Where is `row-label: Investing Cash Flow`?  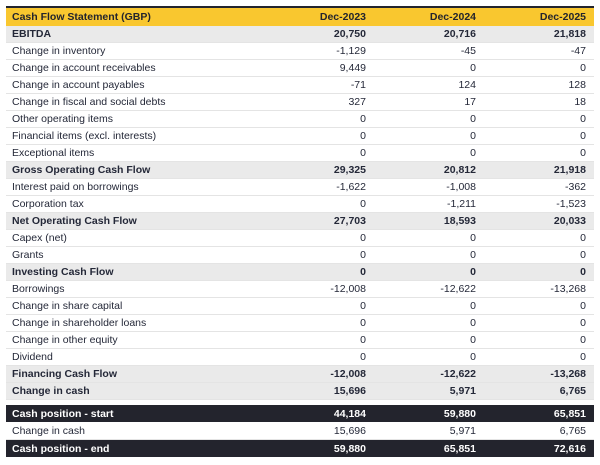 row-label: Investing Cash Flow is located at coordinates (63, 272).